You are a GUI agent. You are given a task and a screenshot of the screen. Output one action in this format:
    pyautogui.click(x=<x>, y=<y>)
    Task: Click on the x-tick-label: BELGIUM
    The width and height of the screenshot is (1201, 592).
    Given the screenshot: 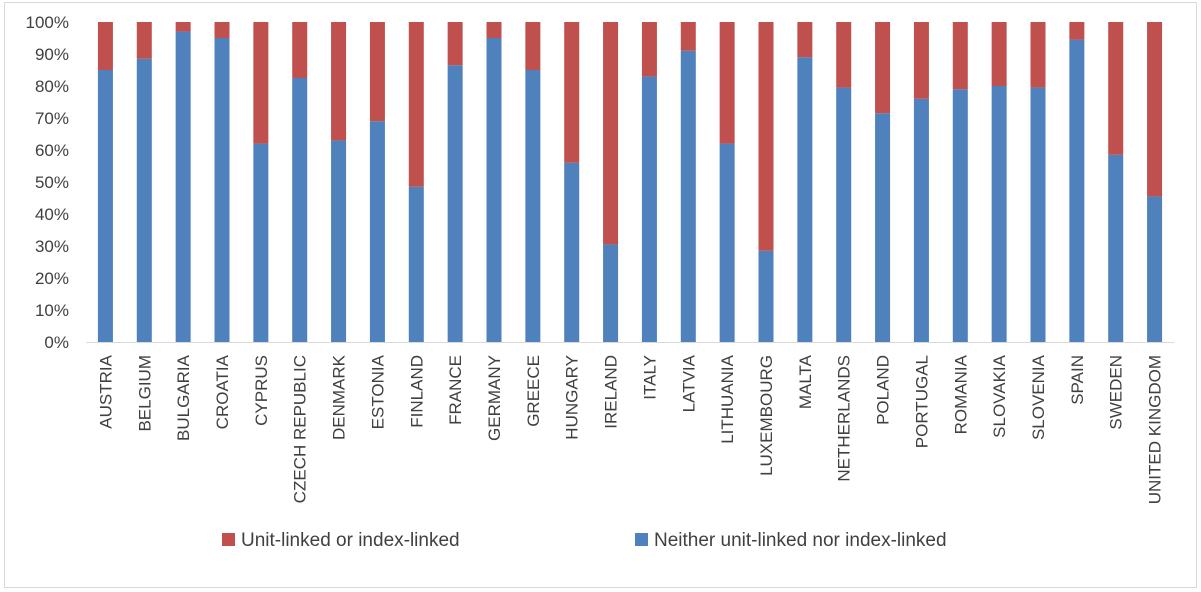 What is the action you would take?
    pyautogui.click(x=144, y=393)
    